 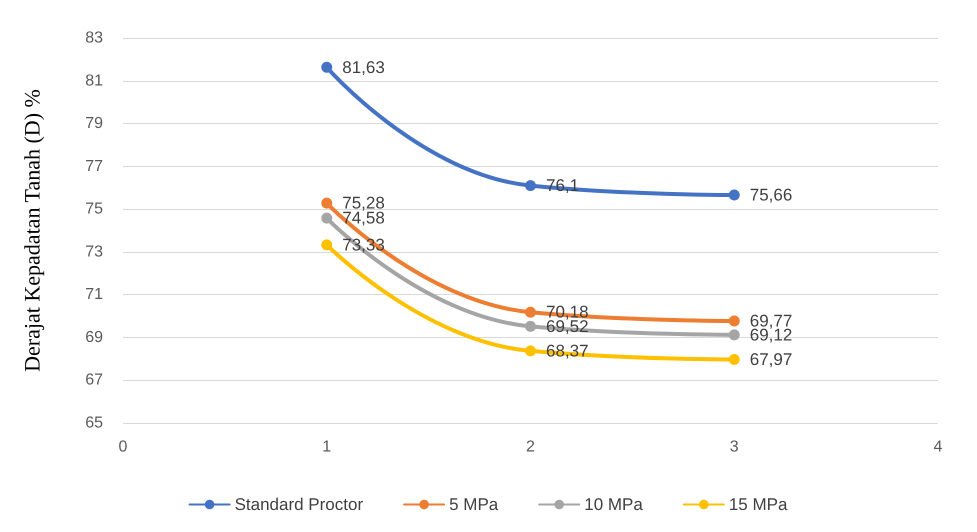 I want to click on y-tick-label: 83, so click(x=94, y=38).